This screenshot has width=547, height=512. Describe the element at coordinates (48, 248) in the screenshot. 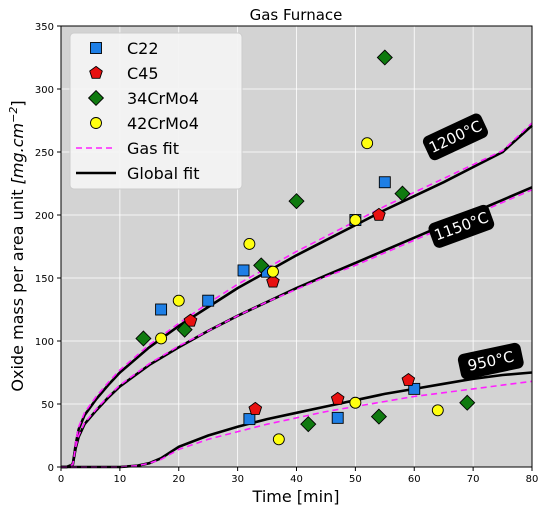

I see `y-axis-ticks: 0 50 100 150 200 250 300 350` at that location.